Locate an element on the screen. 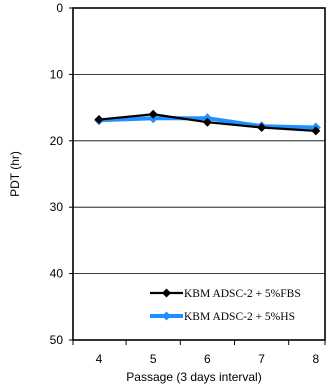 The height and width of the screenshot is (390, 335). x-axis-ticks: 4 5 6 7 8 is located at coordinates (199, 353).